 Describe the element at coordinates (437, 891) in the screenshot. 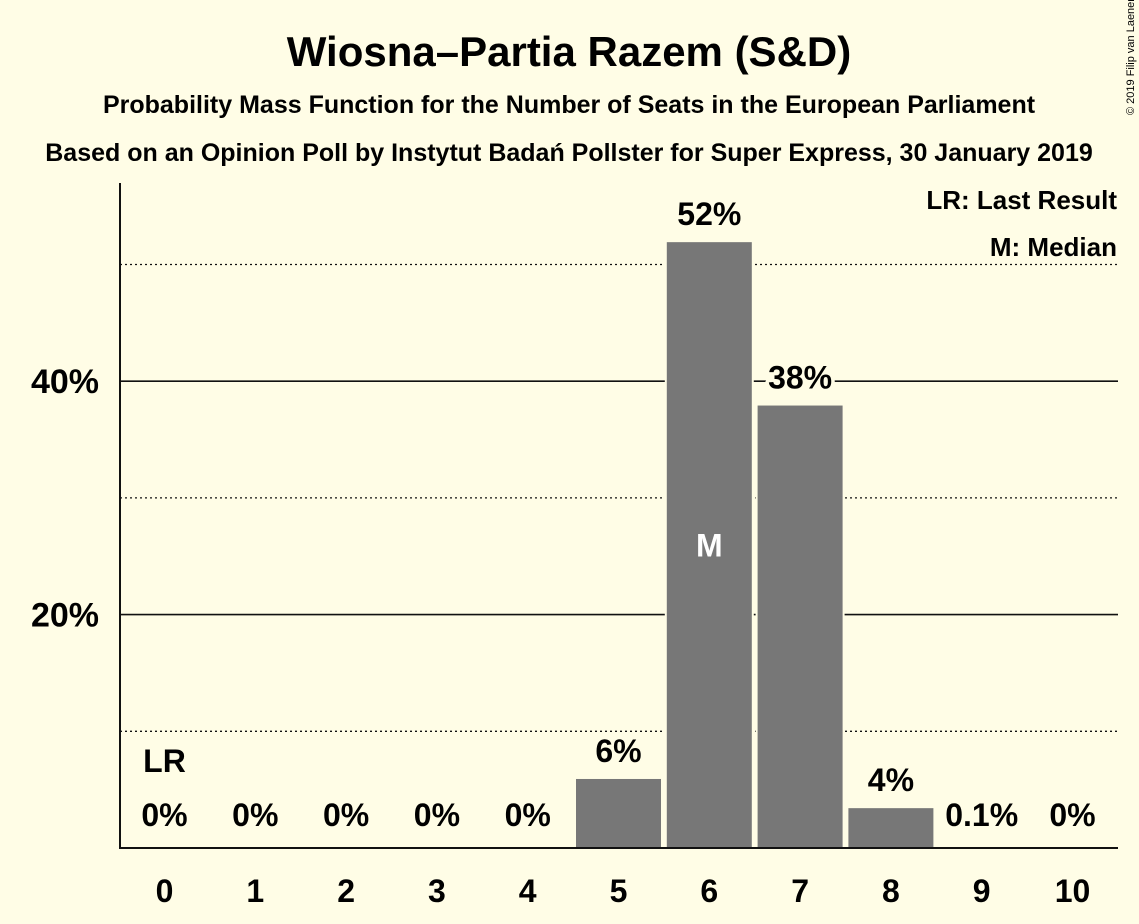

I see `x-tick-3: 3` at that location.